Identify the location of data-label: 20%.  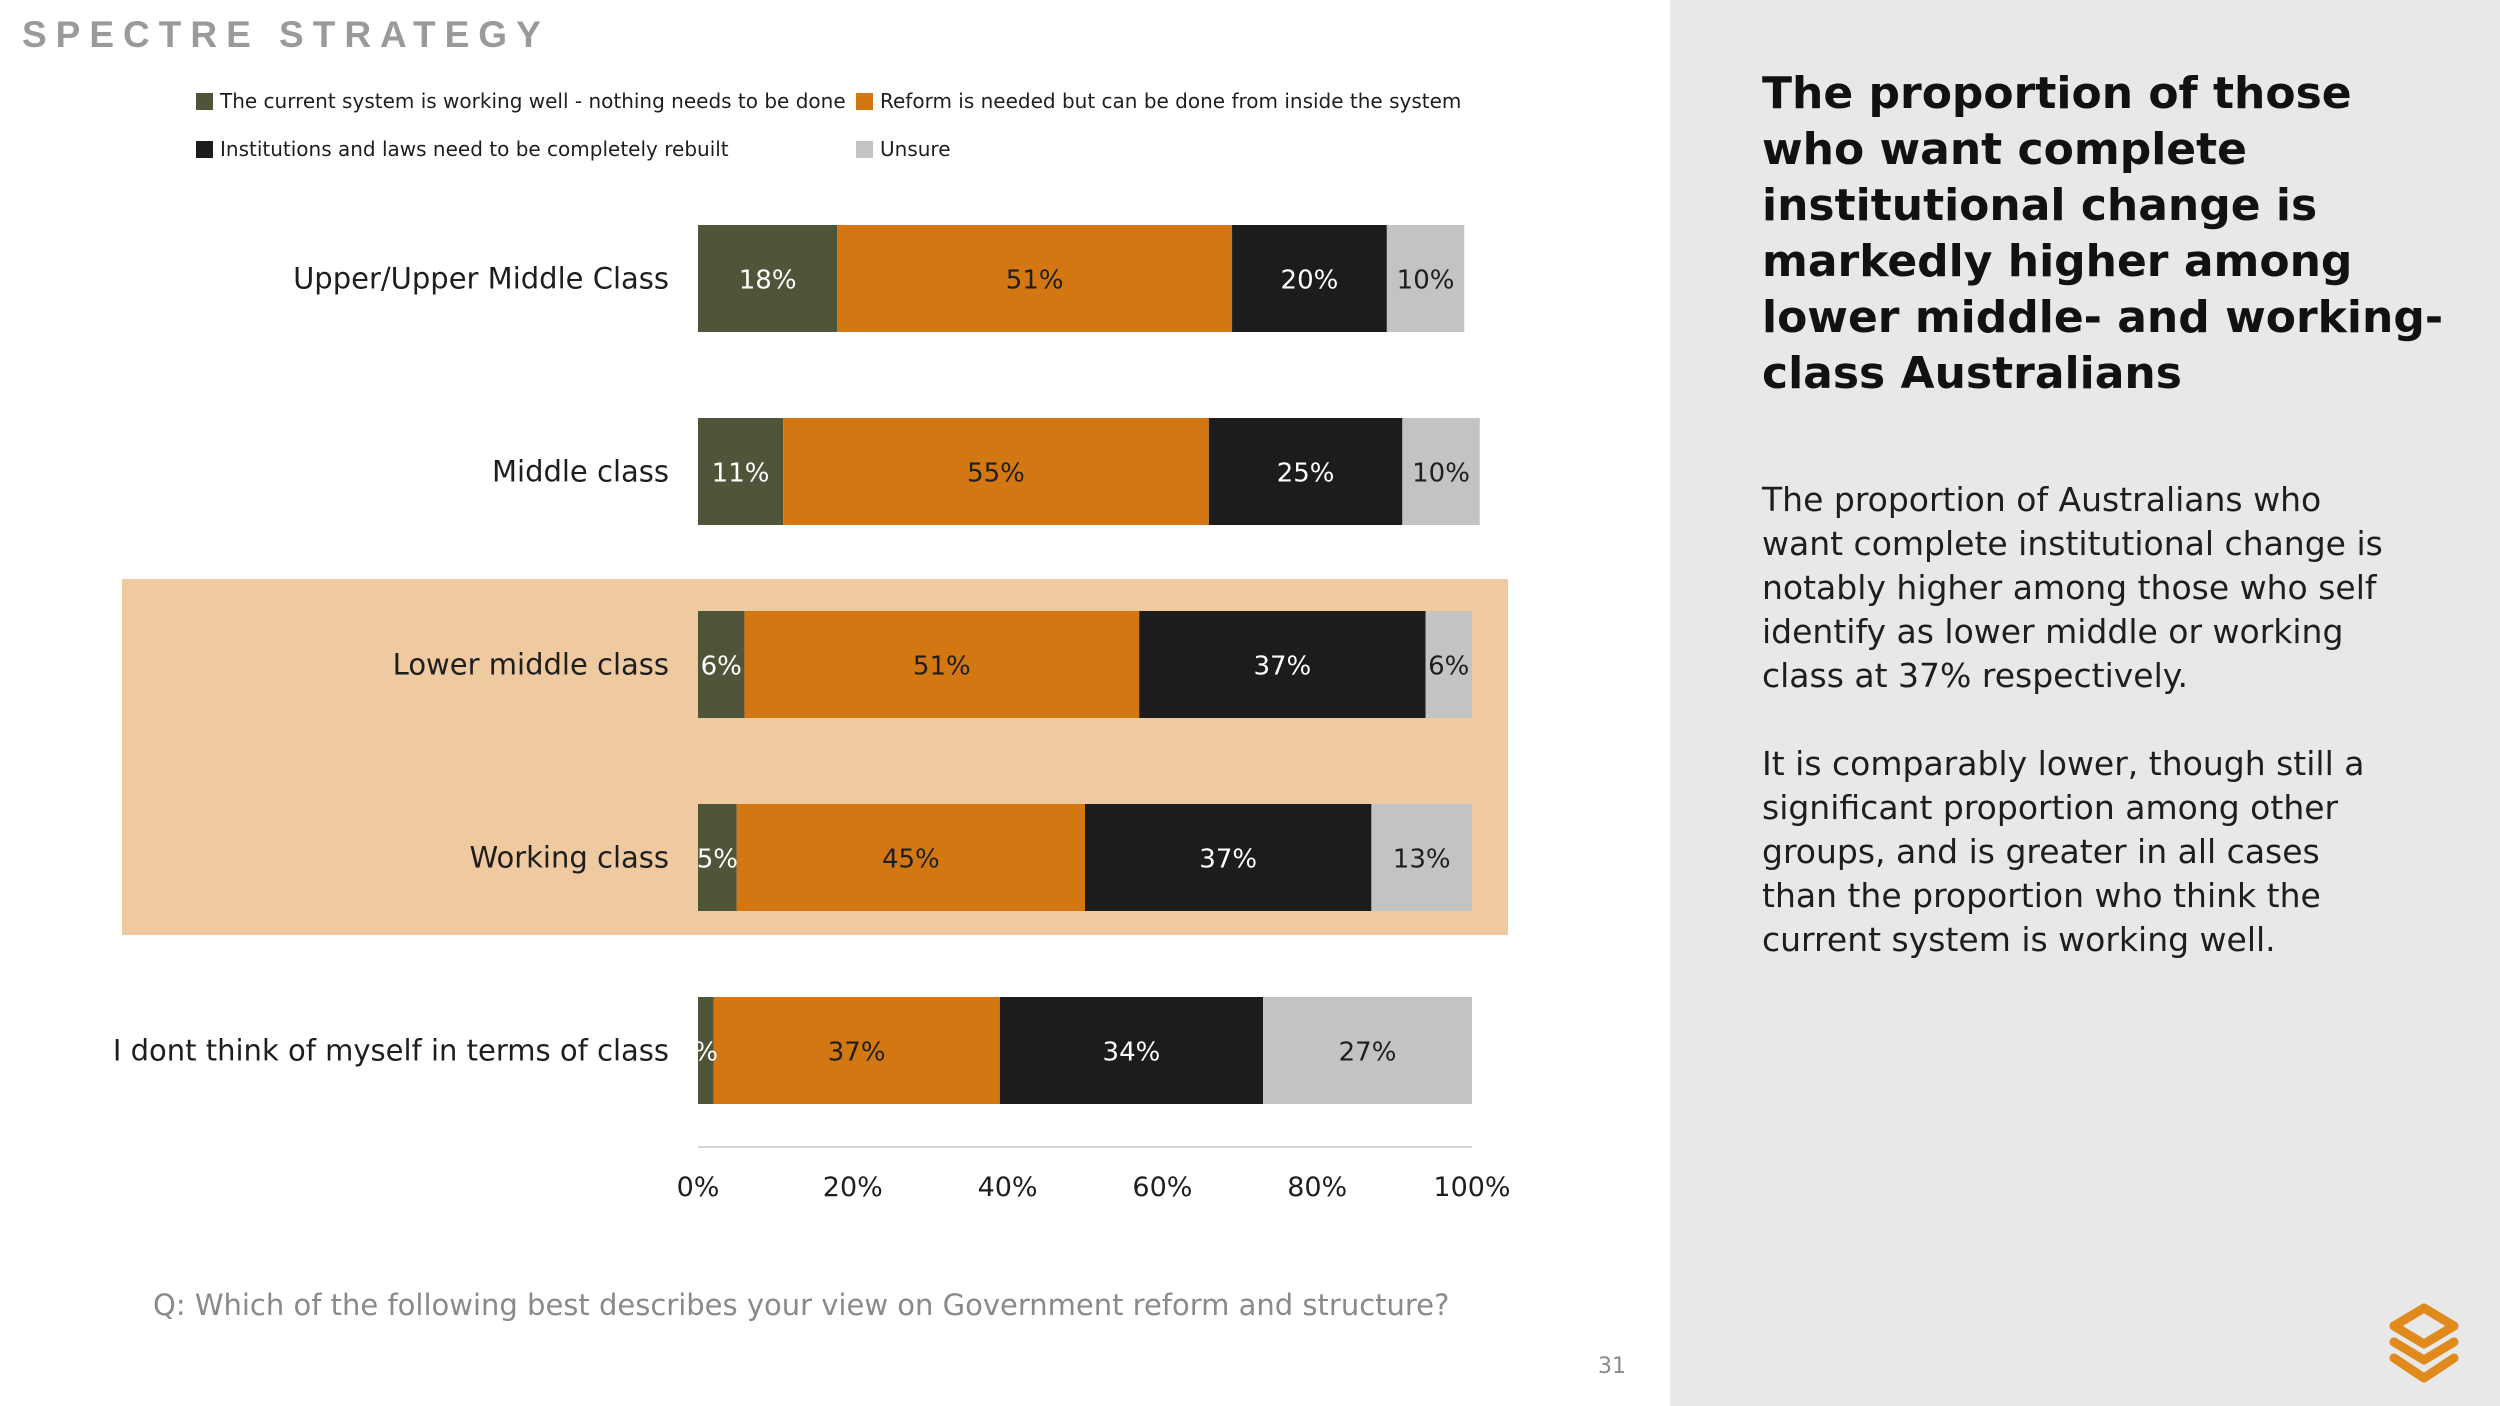
(1310, 281).